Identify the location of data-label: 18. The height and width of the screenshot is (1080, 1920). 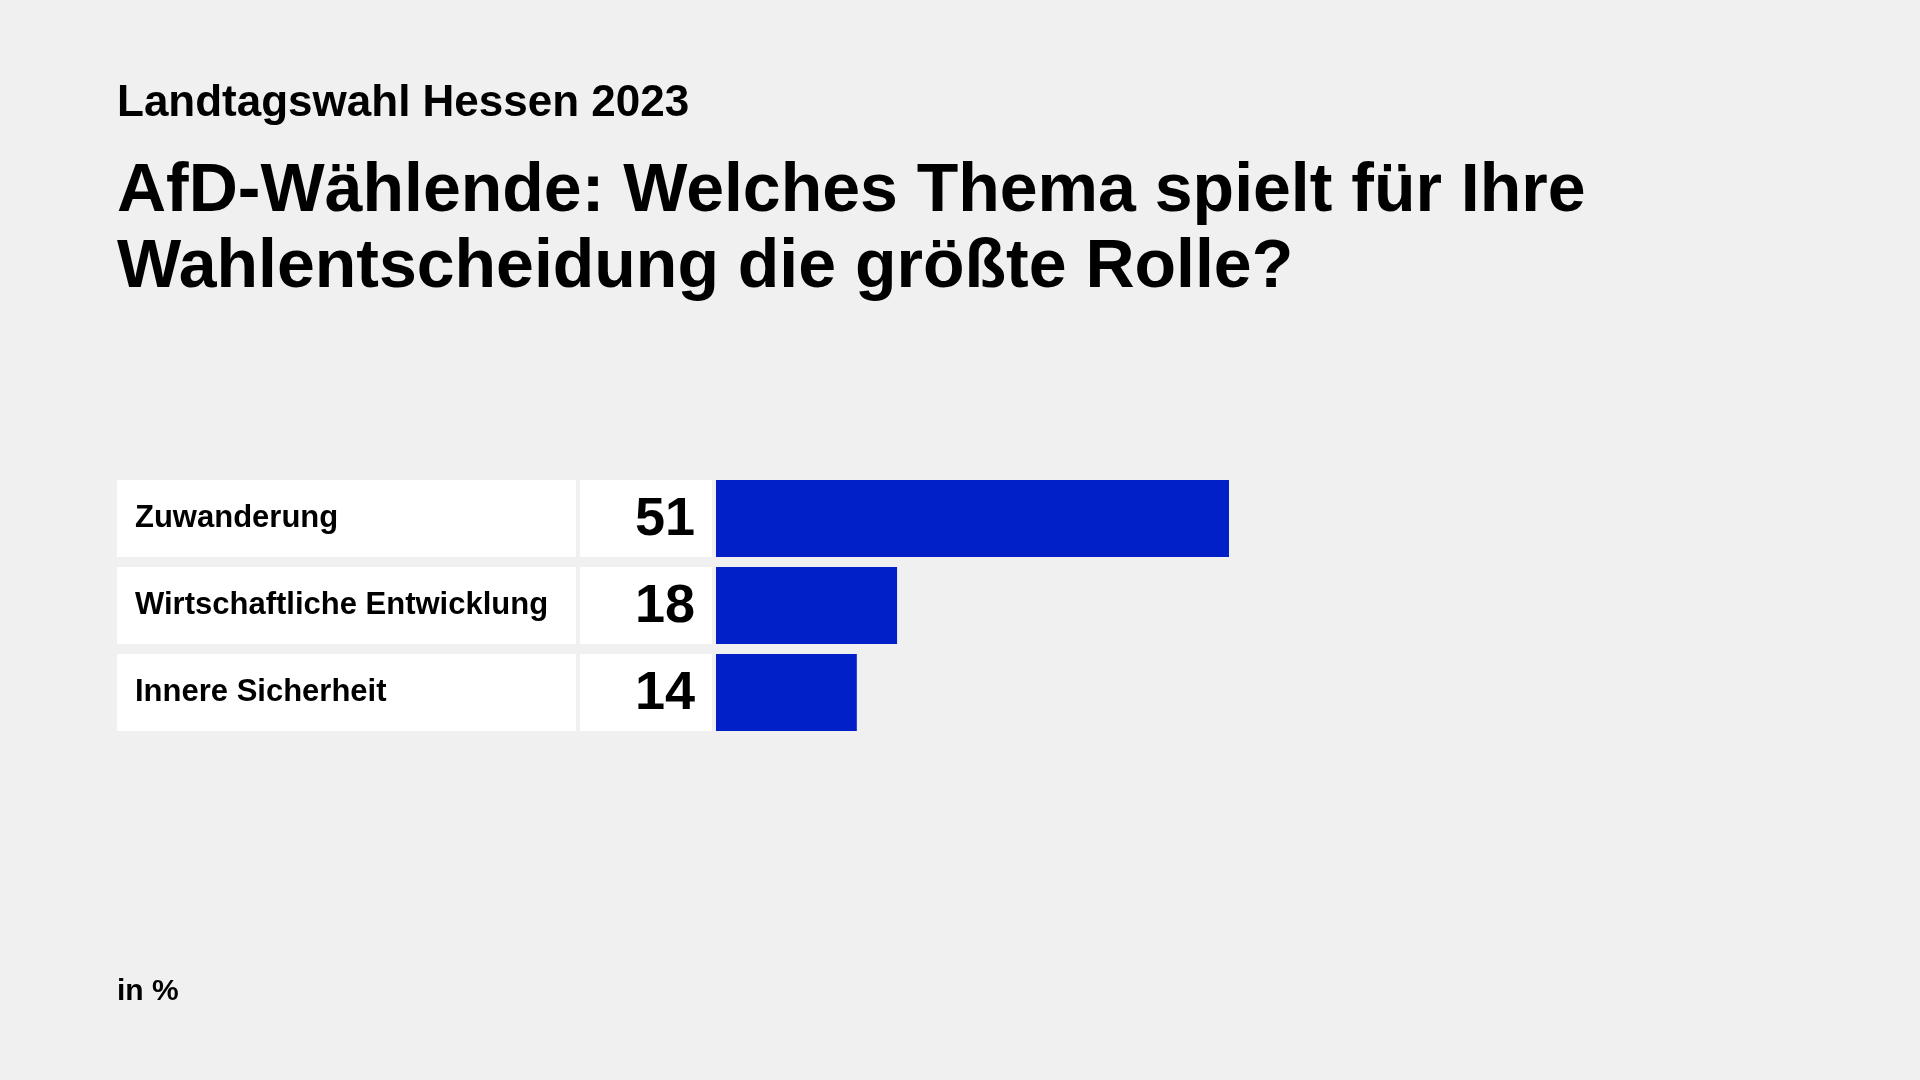
(664, 603).